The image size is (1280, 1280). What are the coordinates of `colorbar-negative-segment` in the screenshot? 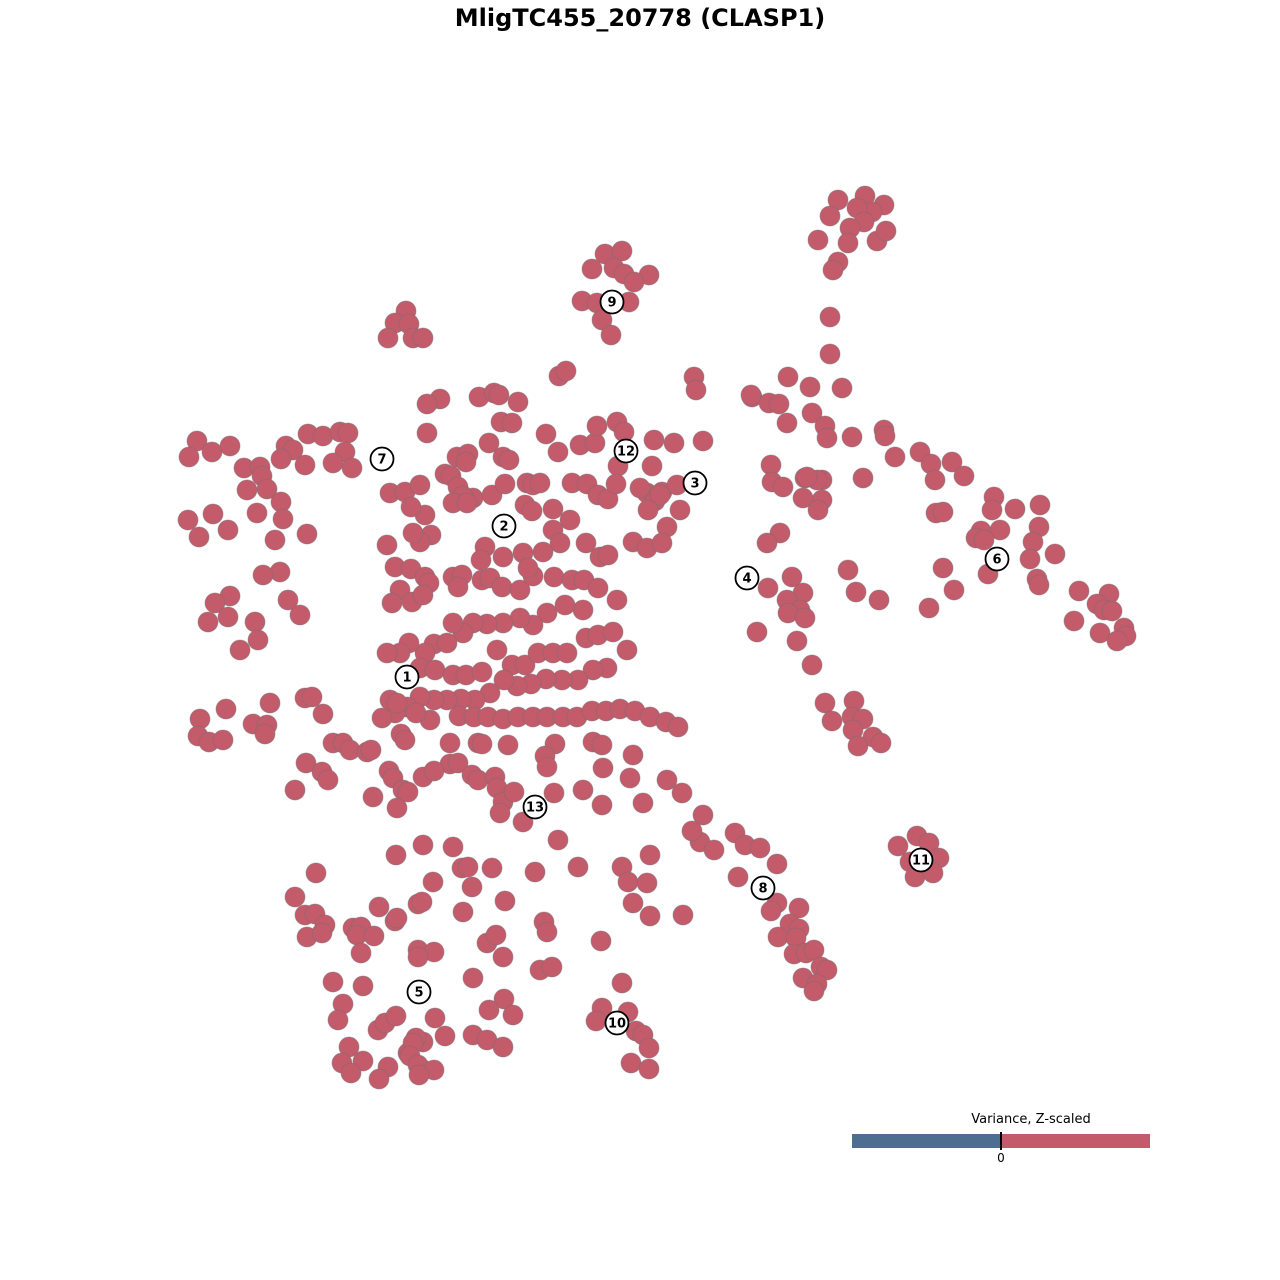 It's located at (926, 1141).